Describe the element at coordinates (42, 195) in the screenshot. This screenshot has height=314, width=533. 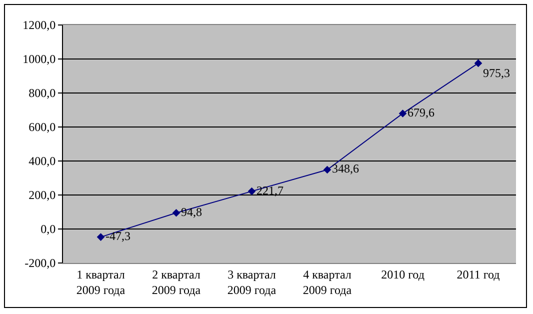
I see `y-tick-label: 200,0` at that location.